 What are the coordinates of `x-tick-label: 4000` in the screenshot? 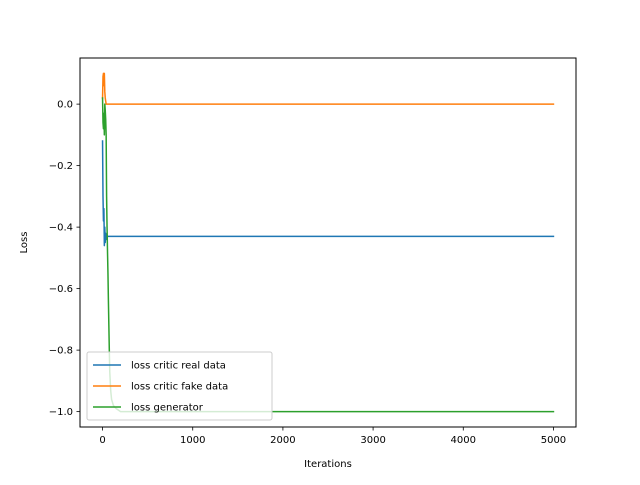 It's located at (463, 440).